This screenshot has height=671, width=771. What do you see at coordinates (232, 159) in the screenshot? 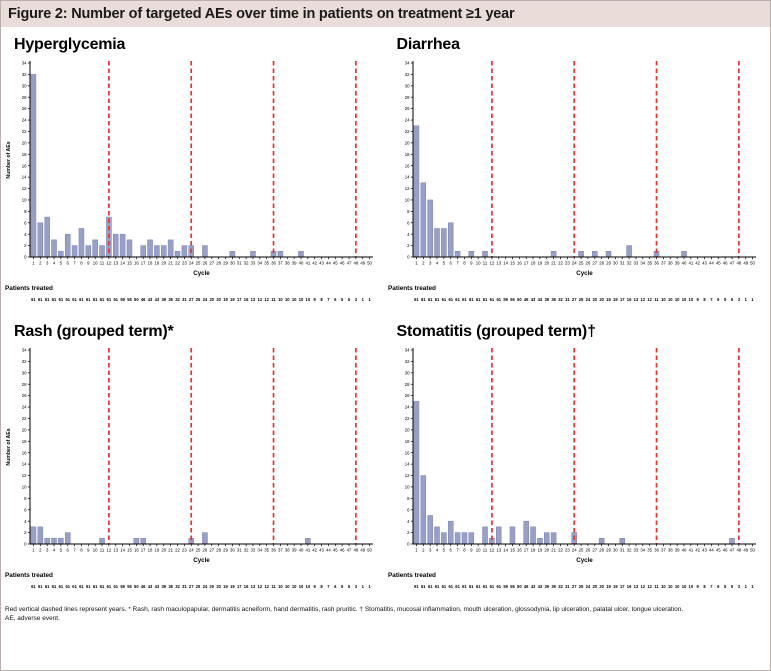
I see `year-lines-group` at bounding box center [232, 159].